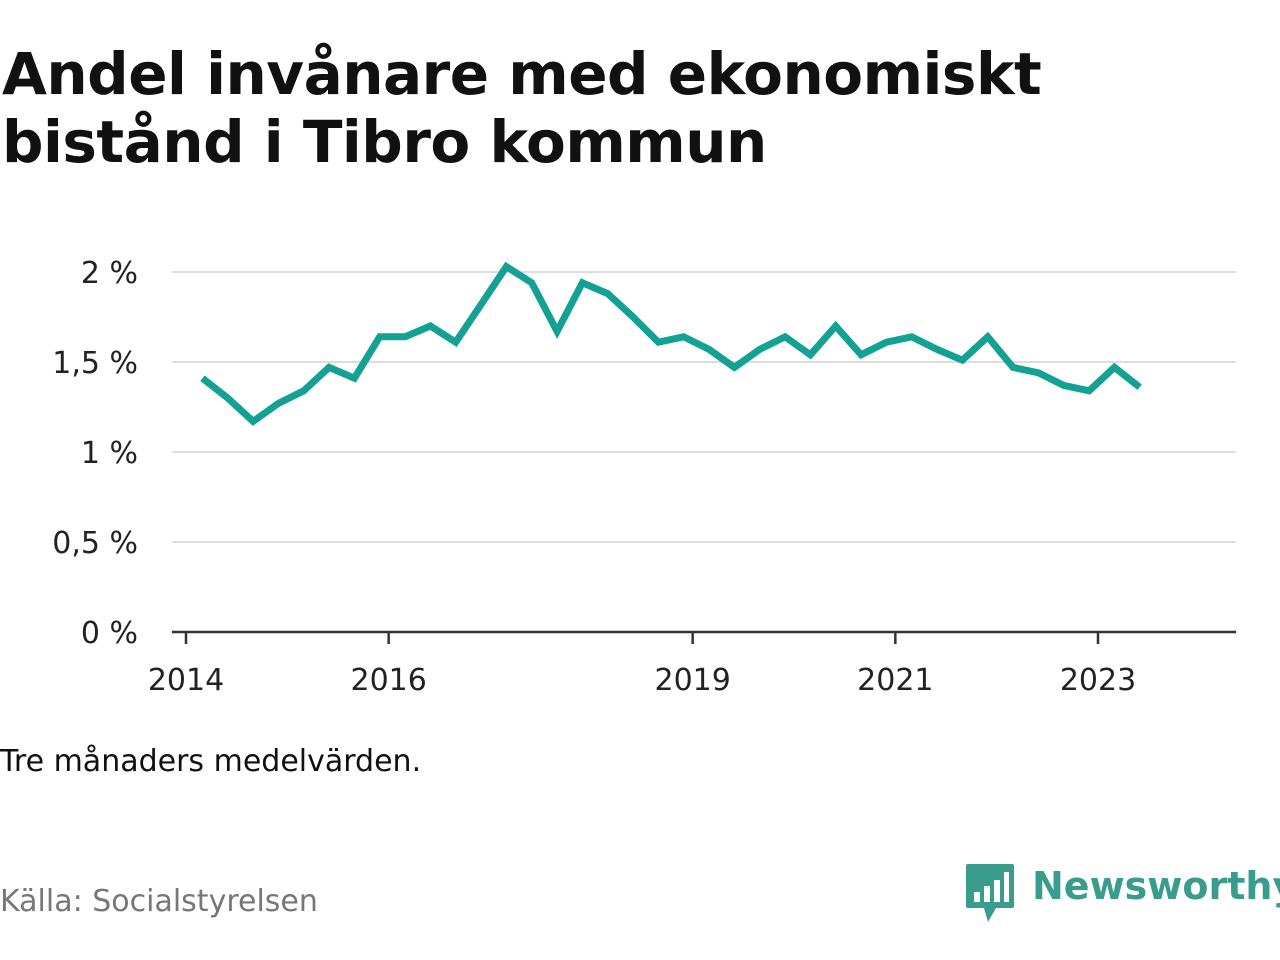 Image resolution: width=1280 pixels, height=960 pixels. Describe the element at coordinates (109, 633) in the screenshot. I see `y-tick-label: 0 %` at that location.